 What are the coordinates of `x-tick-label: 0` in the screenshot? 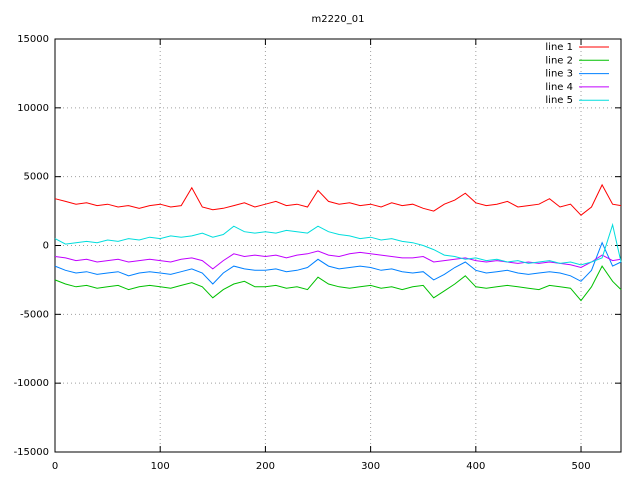 It's located at (55, 466).